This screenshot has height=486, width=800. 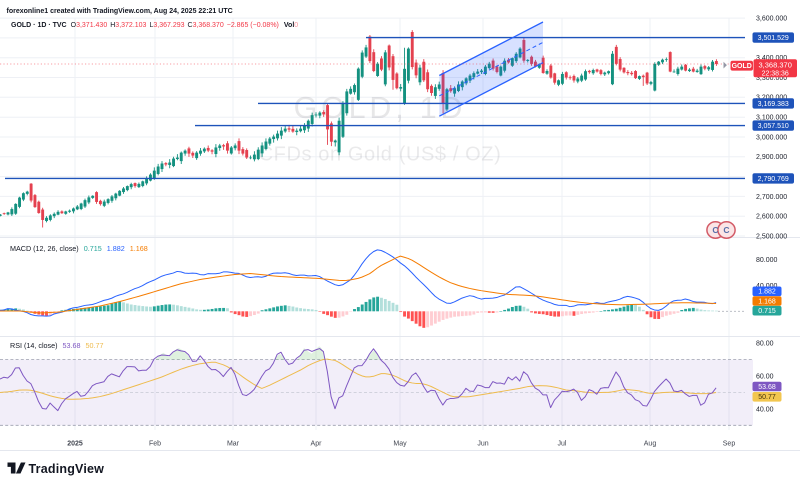 I want to click on svg-text: 22:38:36, so click(x=775, y=73).